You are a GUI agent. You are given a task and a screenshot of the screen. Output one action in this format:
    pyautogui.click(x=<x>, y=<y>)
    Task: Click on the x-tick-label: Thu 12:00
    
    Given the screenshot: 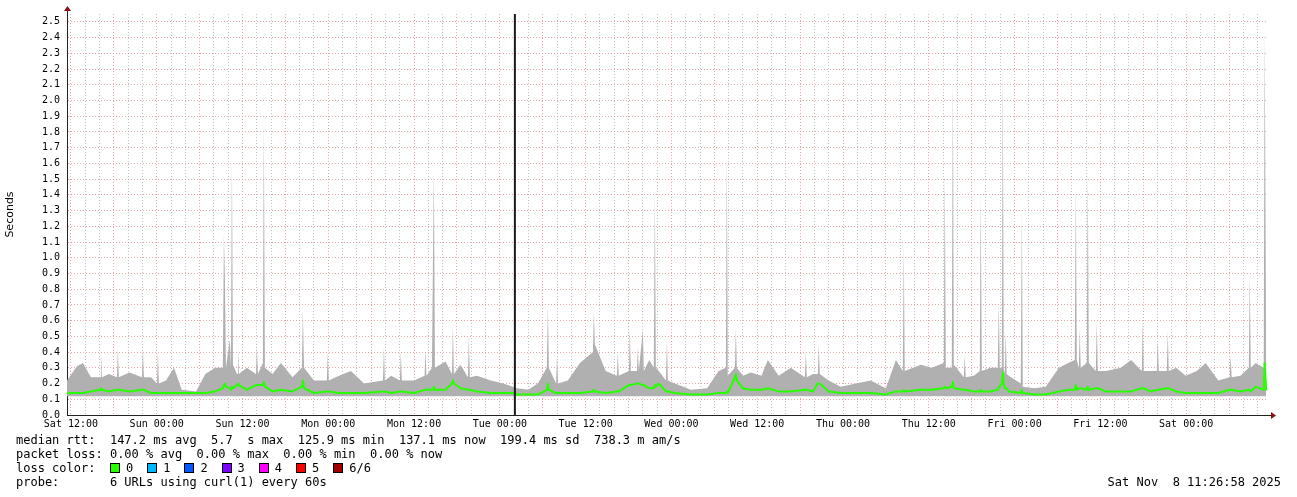 What is the action you would take?
    pyautogui.click(x=928, y=423)
    